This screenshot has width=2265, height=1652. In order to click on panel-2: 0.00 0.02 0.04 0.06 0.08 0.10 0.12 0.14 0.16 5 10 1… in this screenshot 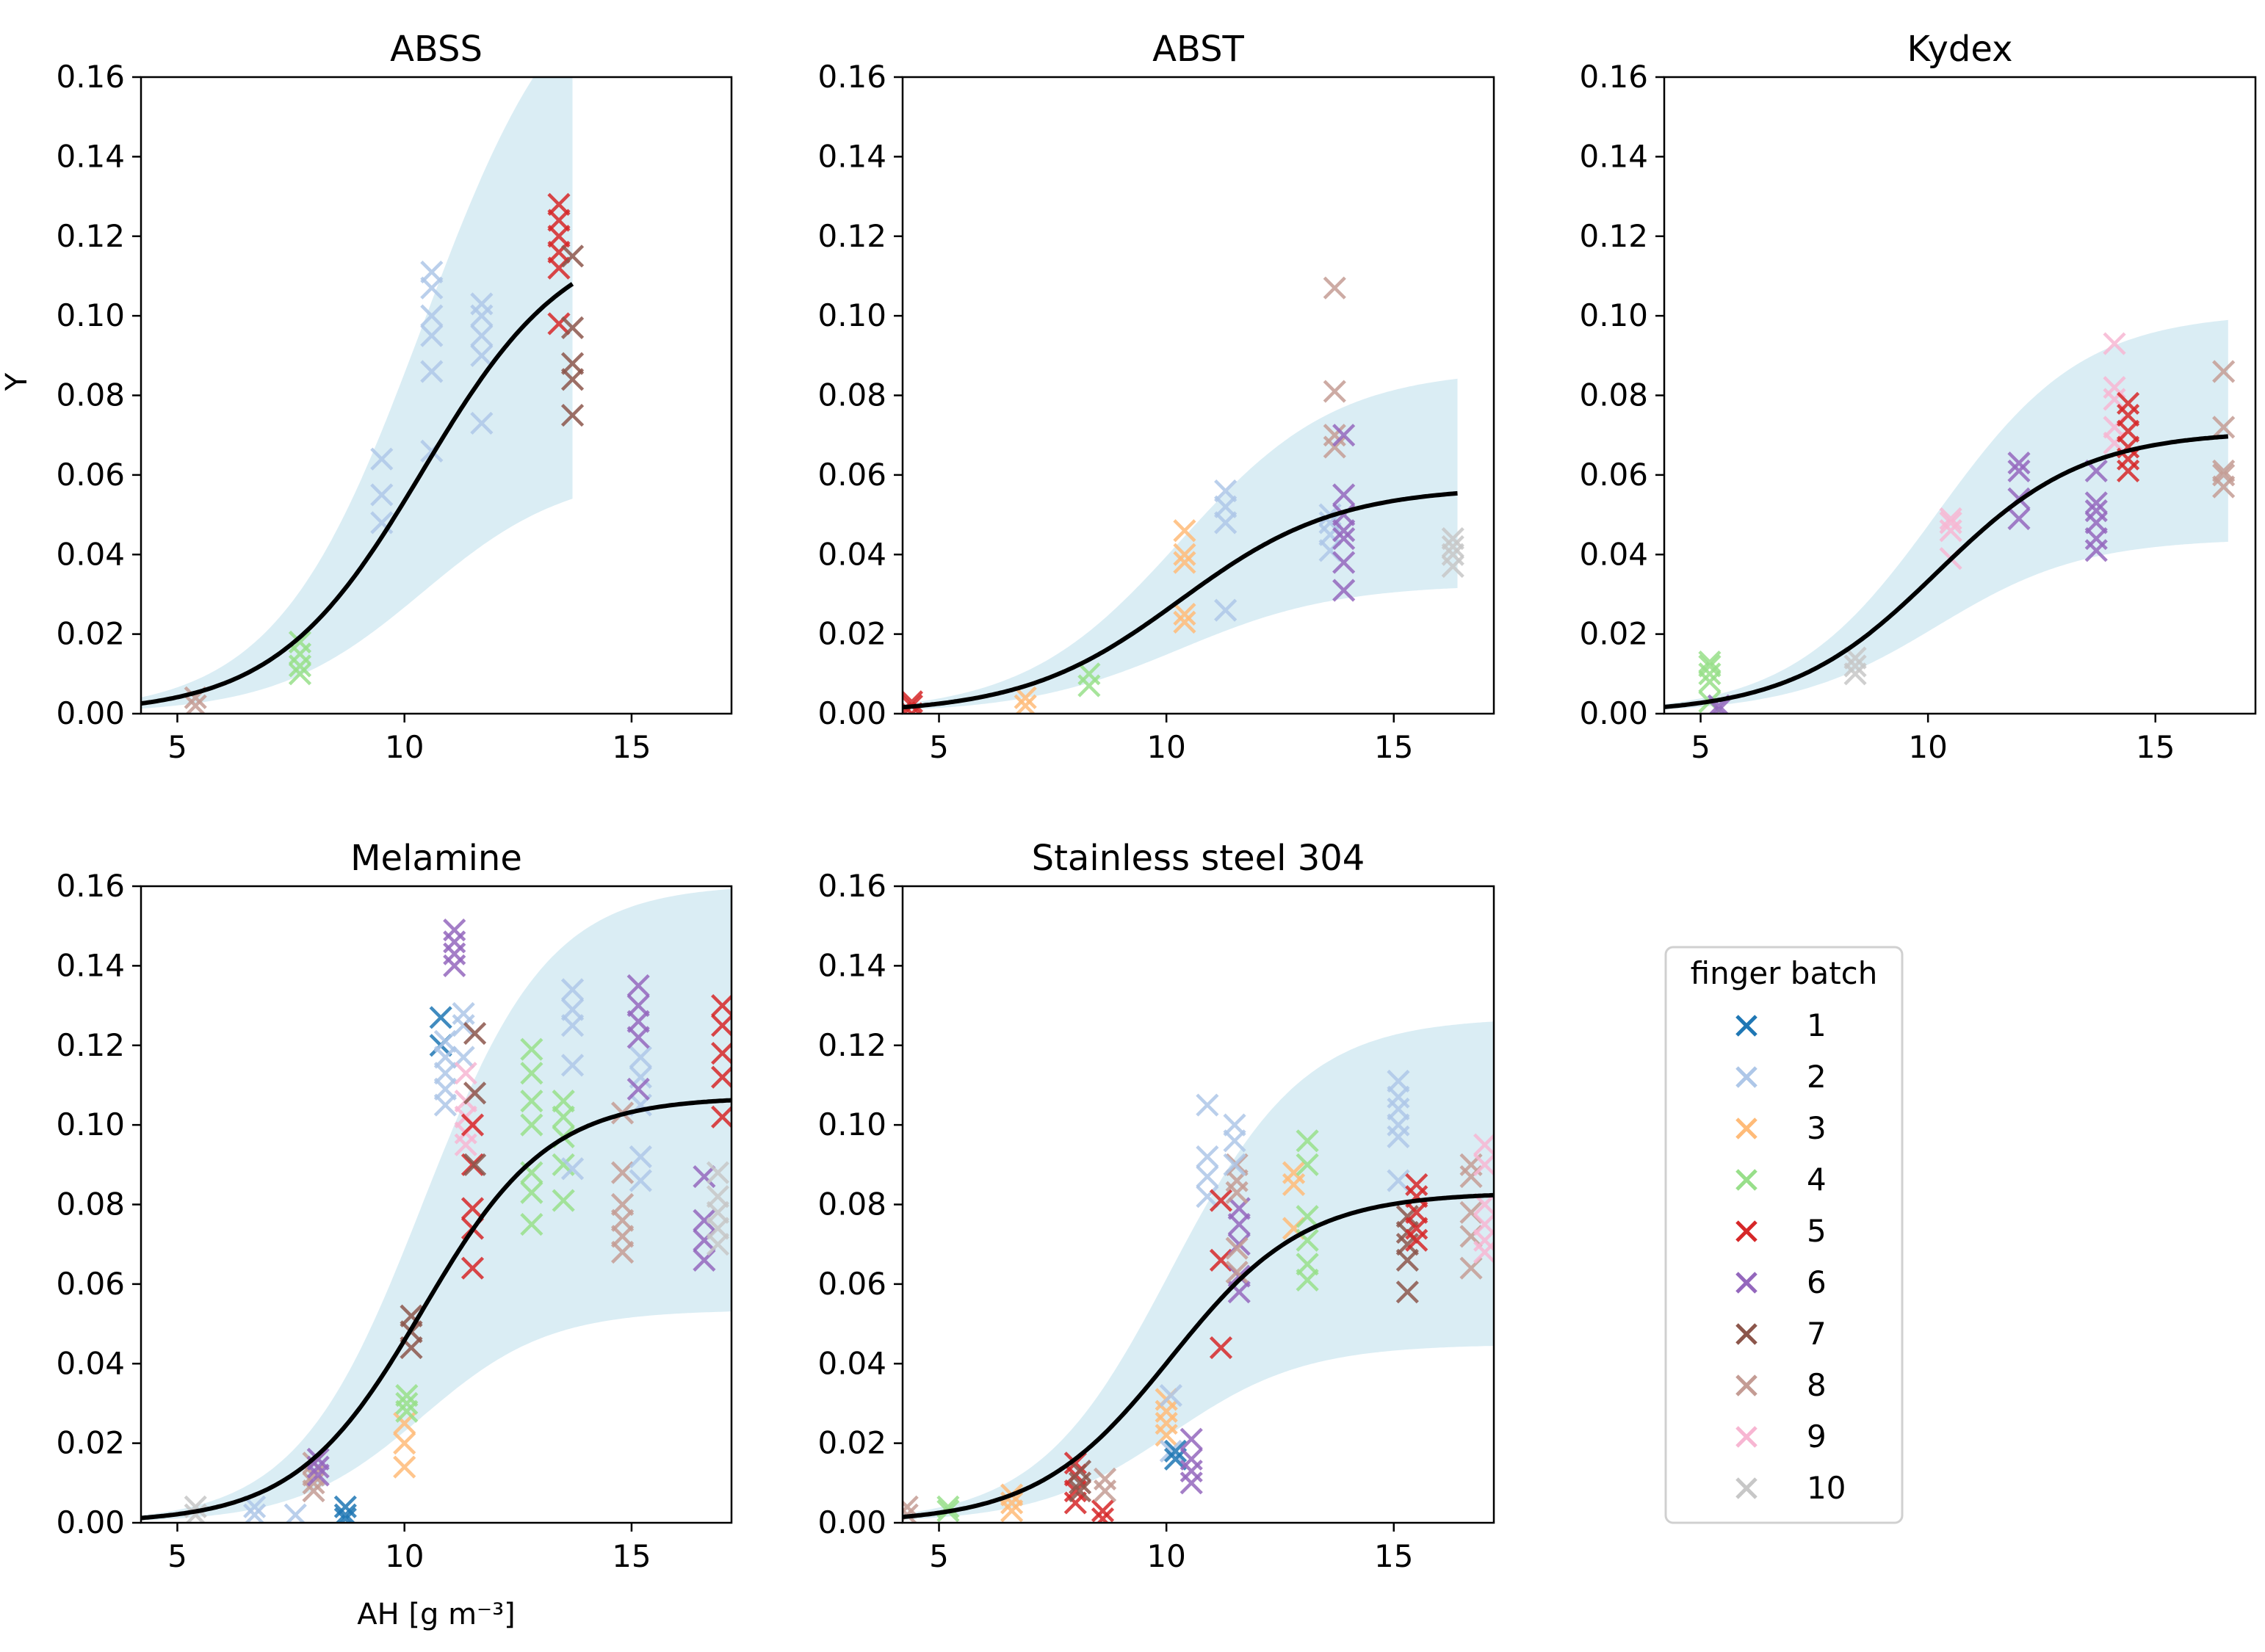, I will do `click(1156, 397)`.